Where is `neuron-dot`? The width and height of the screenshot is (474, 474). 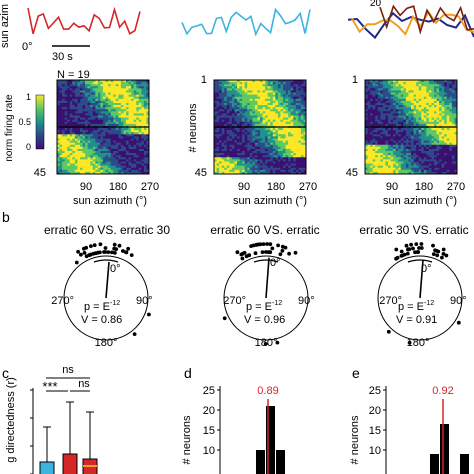 neuron-dot is located at coordinates (105, 252).